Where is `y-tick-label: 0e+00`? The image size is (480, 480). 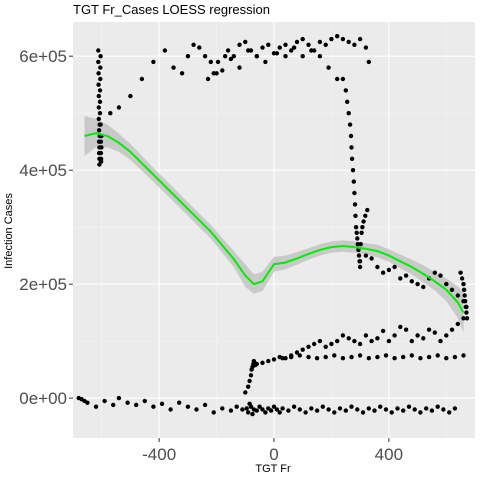
y-tick-label: 0e+00 is located at coordinates (43, 398).